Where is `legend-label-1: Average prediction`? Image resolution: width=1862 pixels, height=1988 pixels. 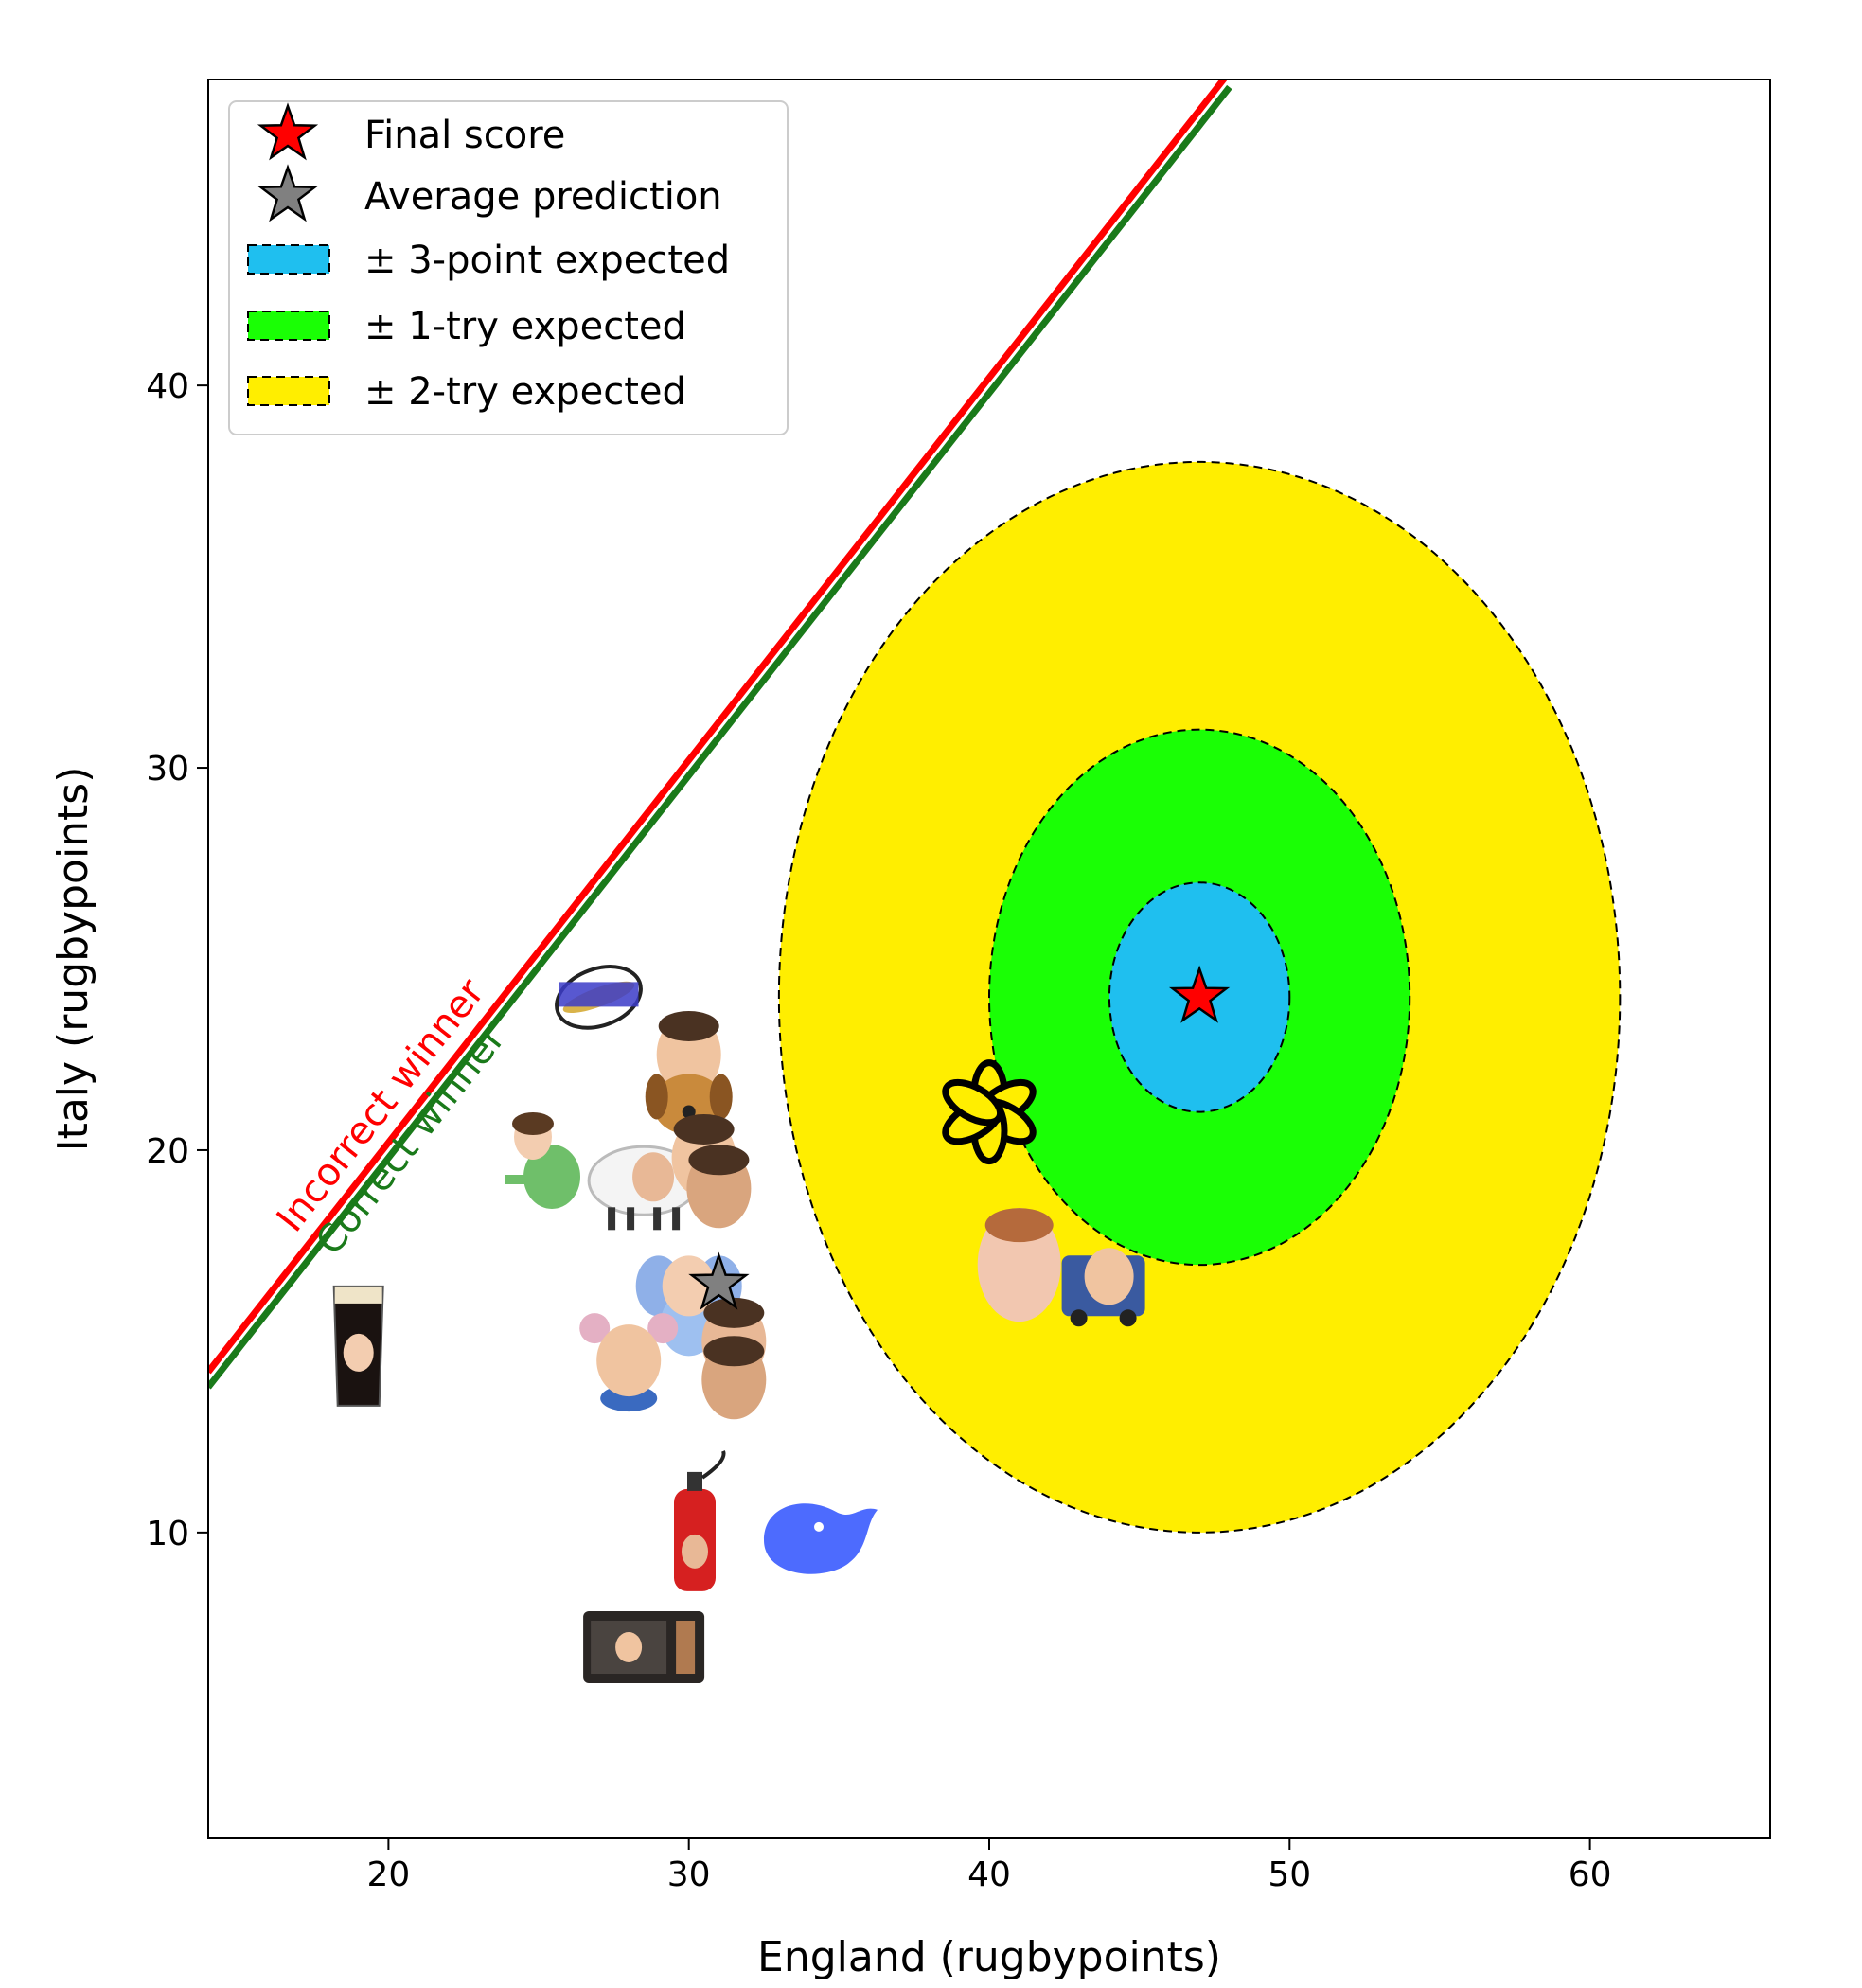 legend-label-1: Average prediction is located at coordinates (543, 197).